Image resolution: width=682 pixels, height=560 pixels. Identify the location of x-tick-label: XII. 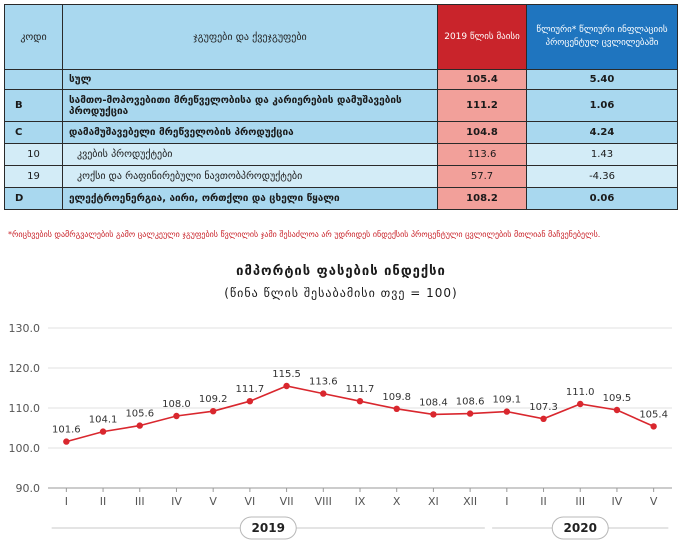
(470, 501).